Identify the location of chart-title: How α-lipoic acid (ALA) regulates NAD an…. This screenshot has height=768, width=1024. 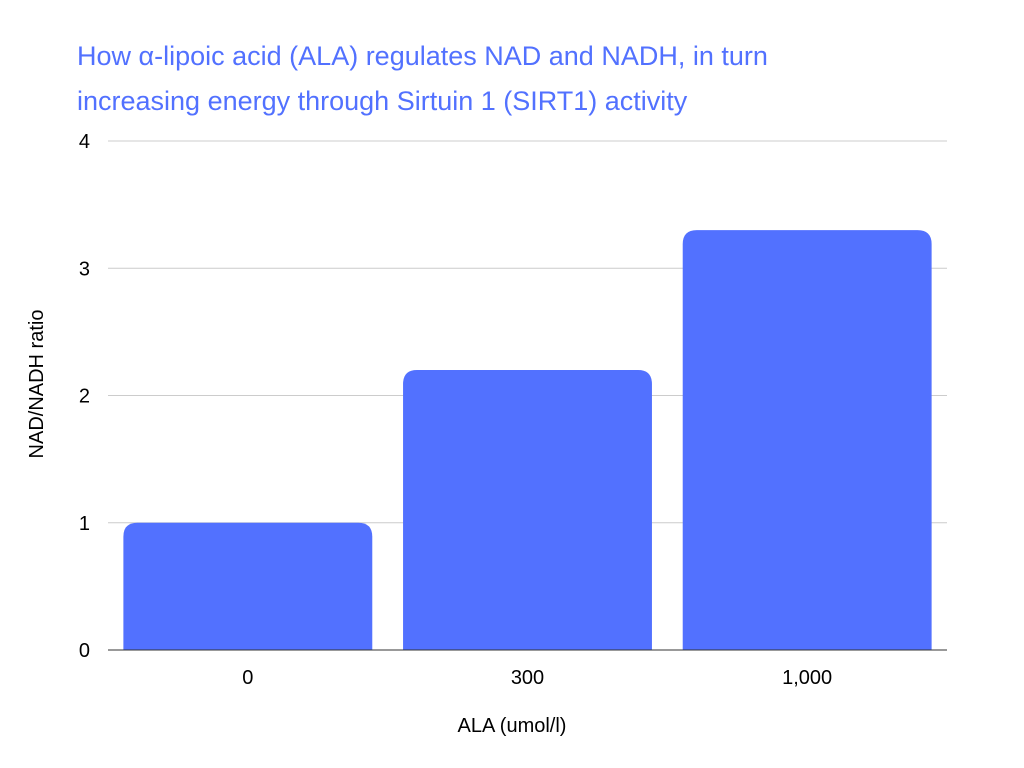
(527, 79).